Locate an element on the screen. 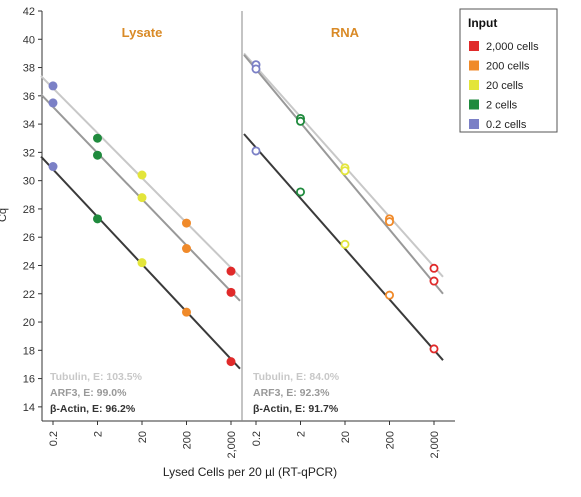 Image resolution: width=581 pixels, height=497 pixels. y-tick-label: 14 is located at coordinates (29, 408).